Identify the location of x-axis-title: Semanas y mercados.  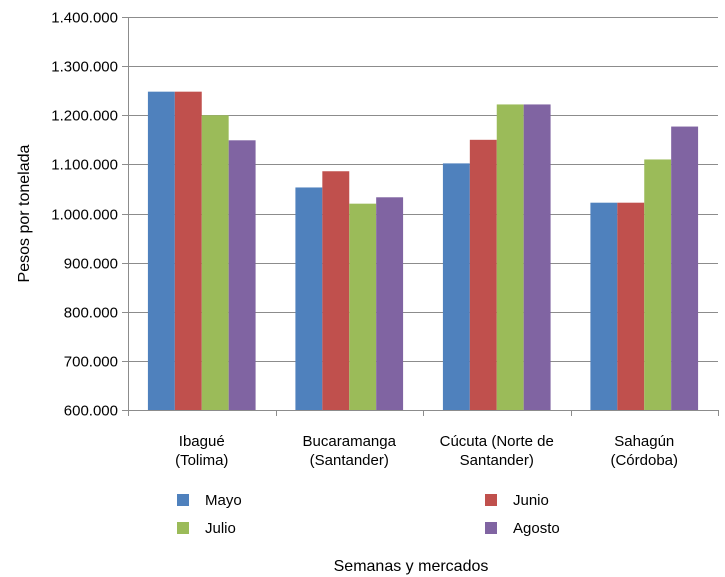
(411, 566).